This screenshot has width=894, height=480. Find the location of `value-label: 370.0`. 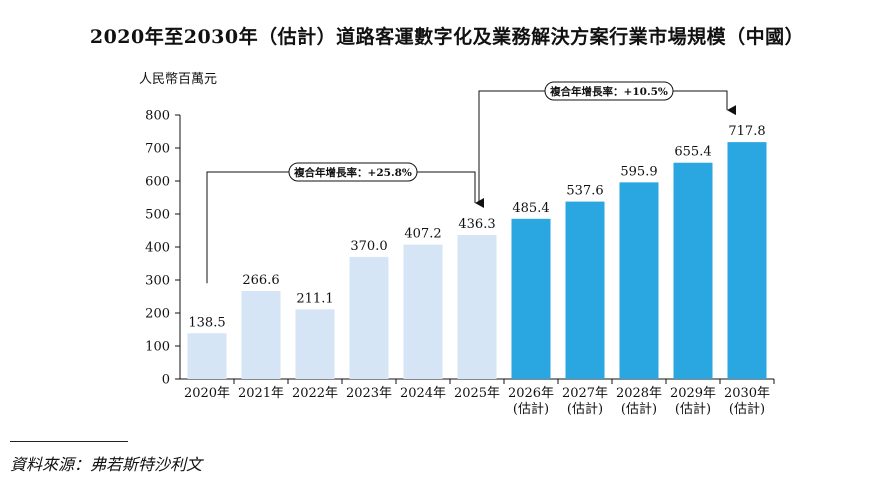

value-label: 370.0 is located at coordinates (368, 246).